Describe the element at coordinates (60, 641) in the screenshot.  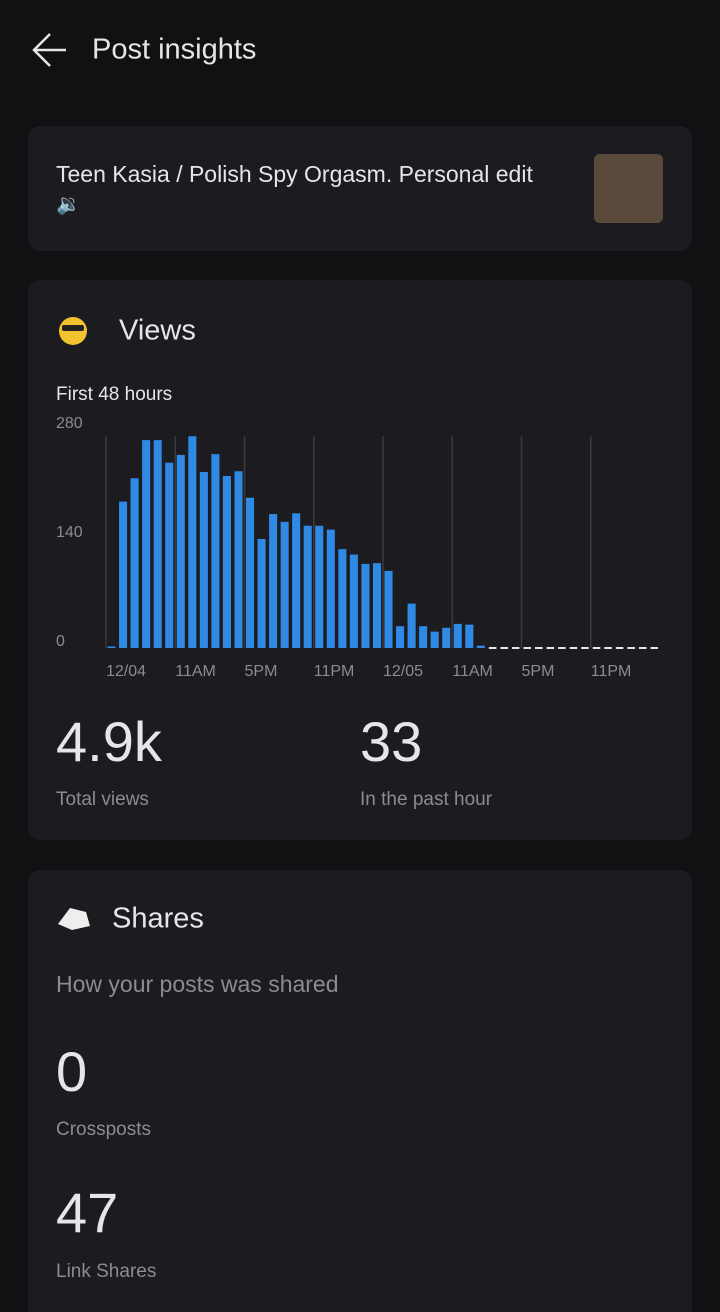
I see `y-tick-label: 0` at that location.